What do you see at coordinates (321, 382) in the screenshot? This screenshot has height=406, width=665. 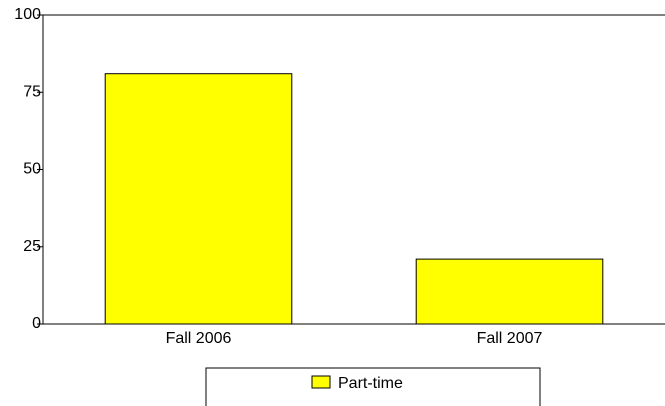 I see `legend-swatch` at bounding box center [321, 382].